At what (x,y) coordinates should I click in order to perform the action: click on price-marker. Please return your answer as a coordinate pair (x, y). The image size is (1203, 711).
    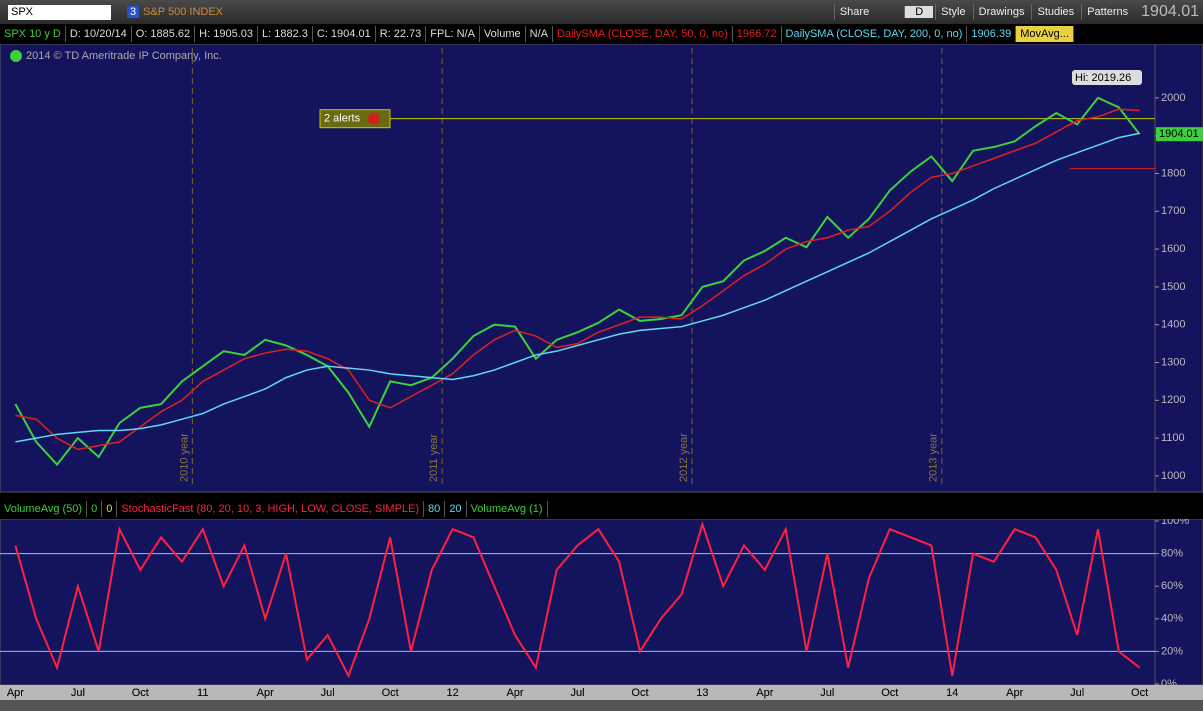
    Looking at the image, I should click on (1179, 134).